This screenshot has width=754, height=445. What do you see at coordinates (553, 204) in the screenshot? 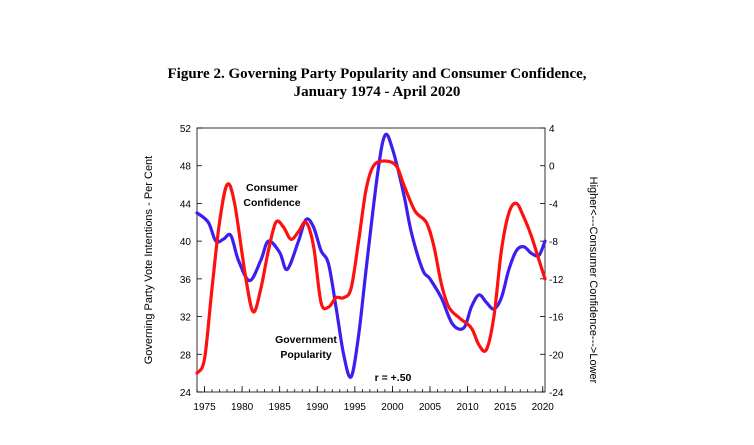
I see `y-right-tick-label: -4` at bounding box center [553, 204].